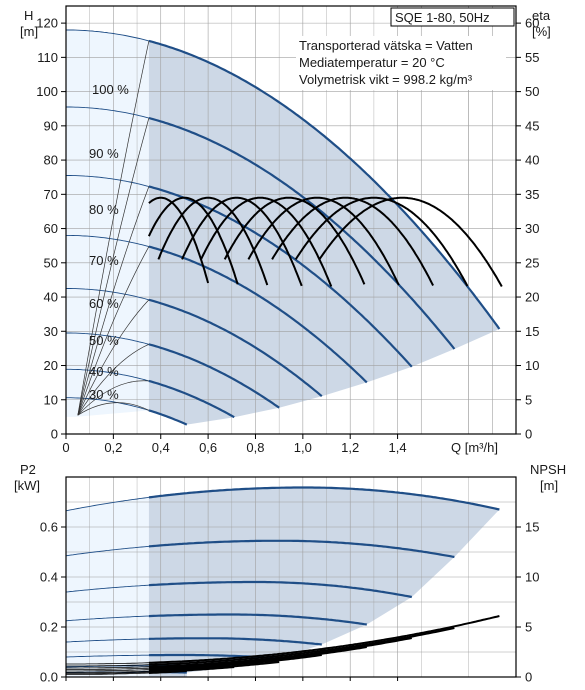 This screenshot has width=585, height=690. Describe the element at coordinates (51, 365) in the screenshot. I see `y-tick-label-left: 20` at that location.